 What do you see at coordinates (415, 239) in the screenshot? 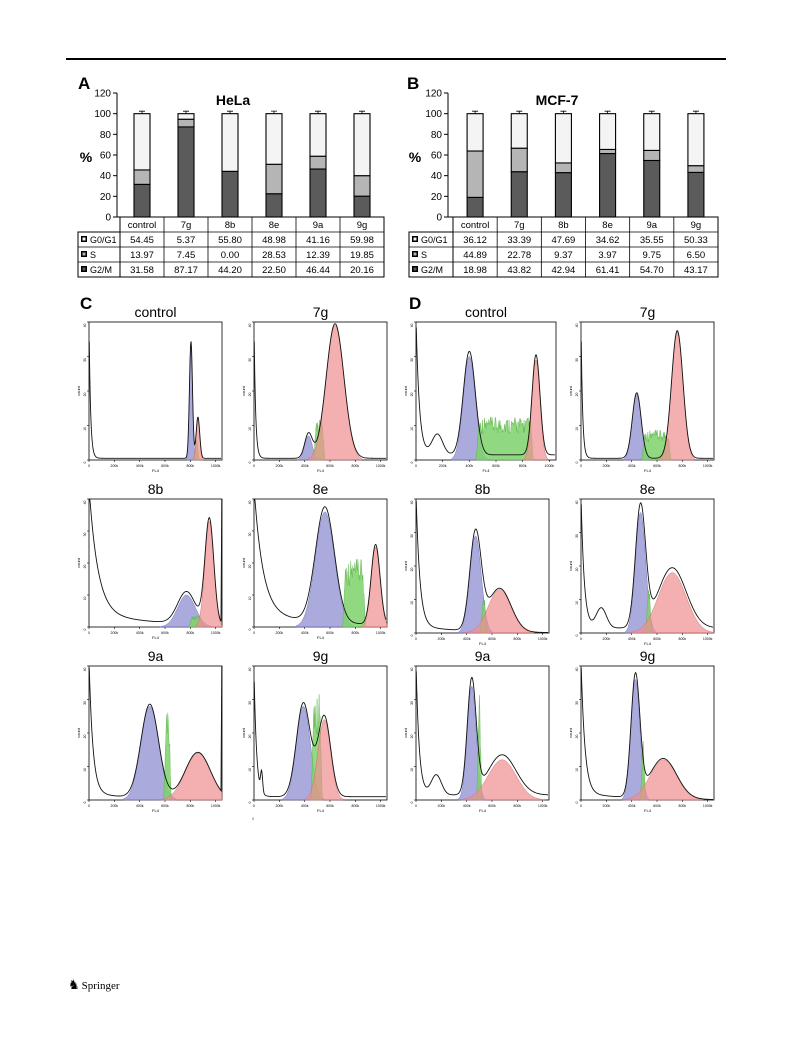
I see `mcf7-legend-swatch` at bounding box center [415, 239].